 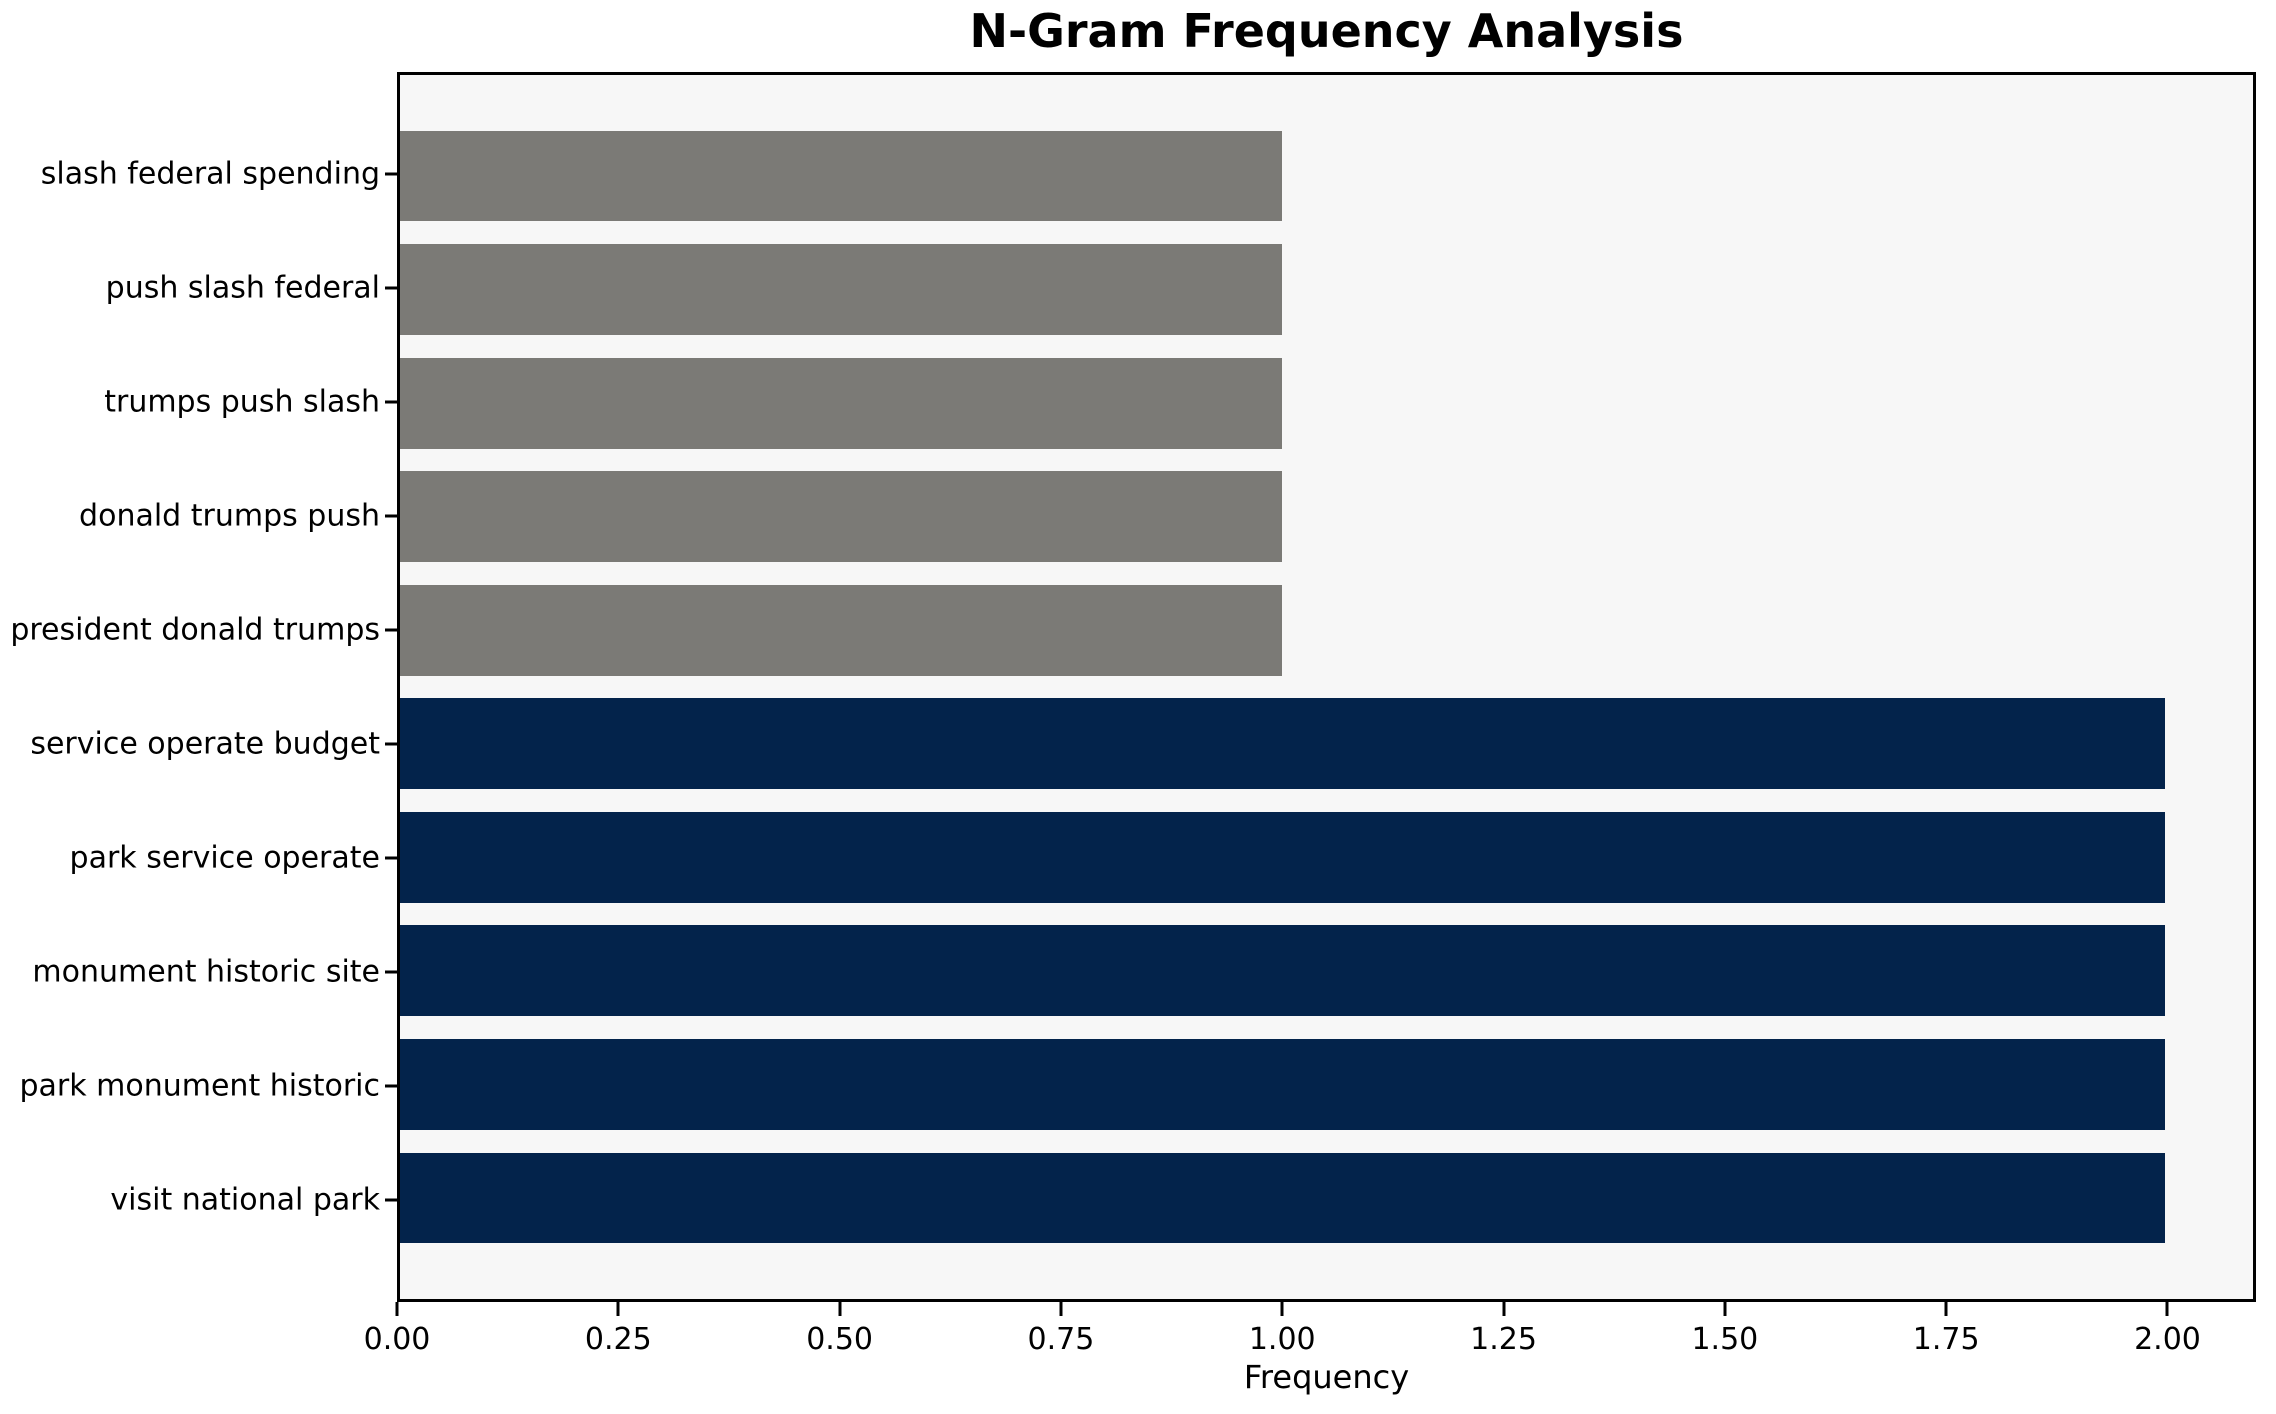 I want to click on y-tick-label: slash federal spending, so click(x=210, y=174).